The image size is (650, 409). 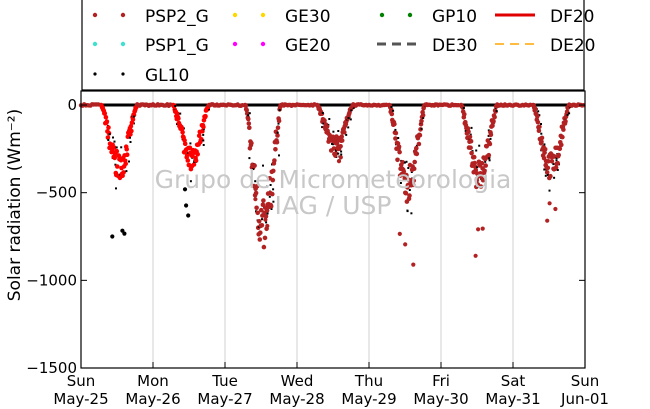 What do you see at coordinates (51, 280) in the screenshot?
I see `y-tick-label: −1000` at bounding box center [51, 280].